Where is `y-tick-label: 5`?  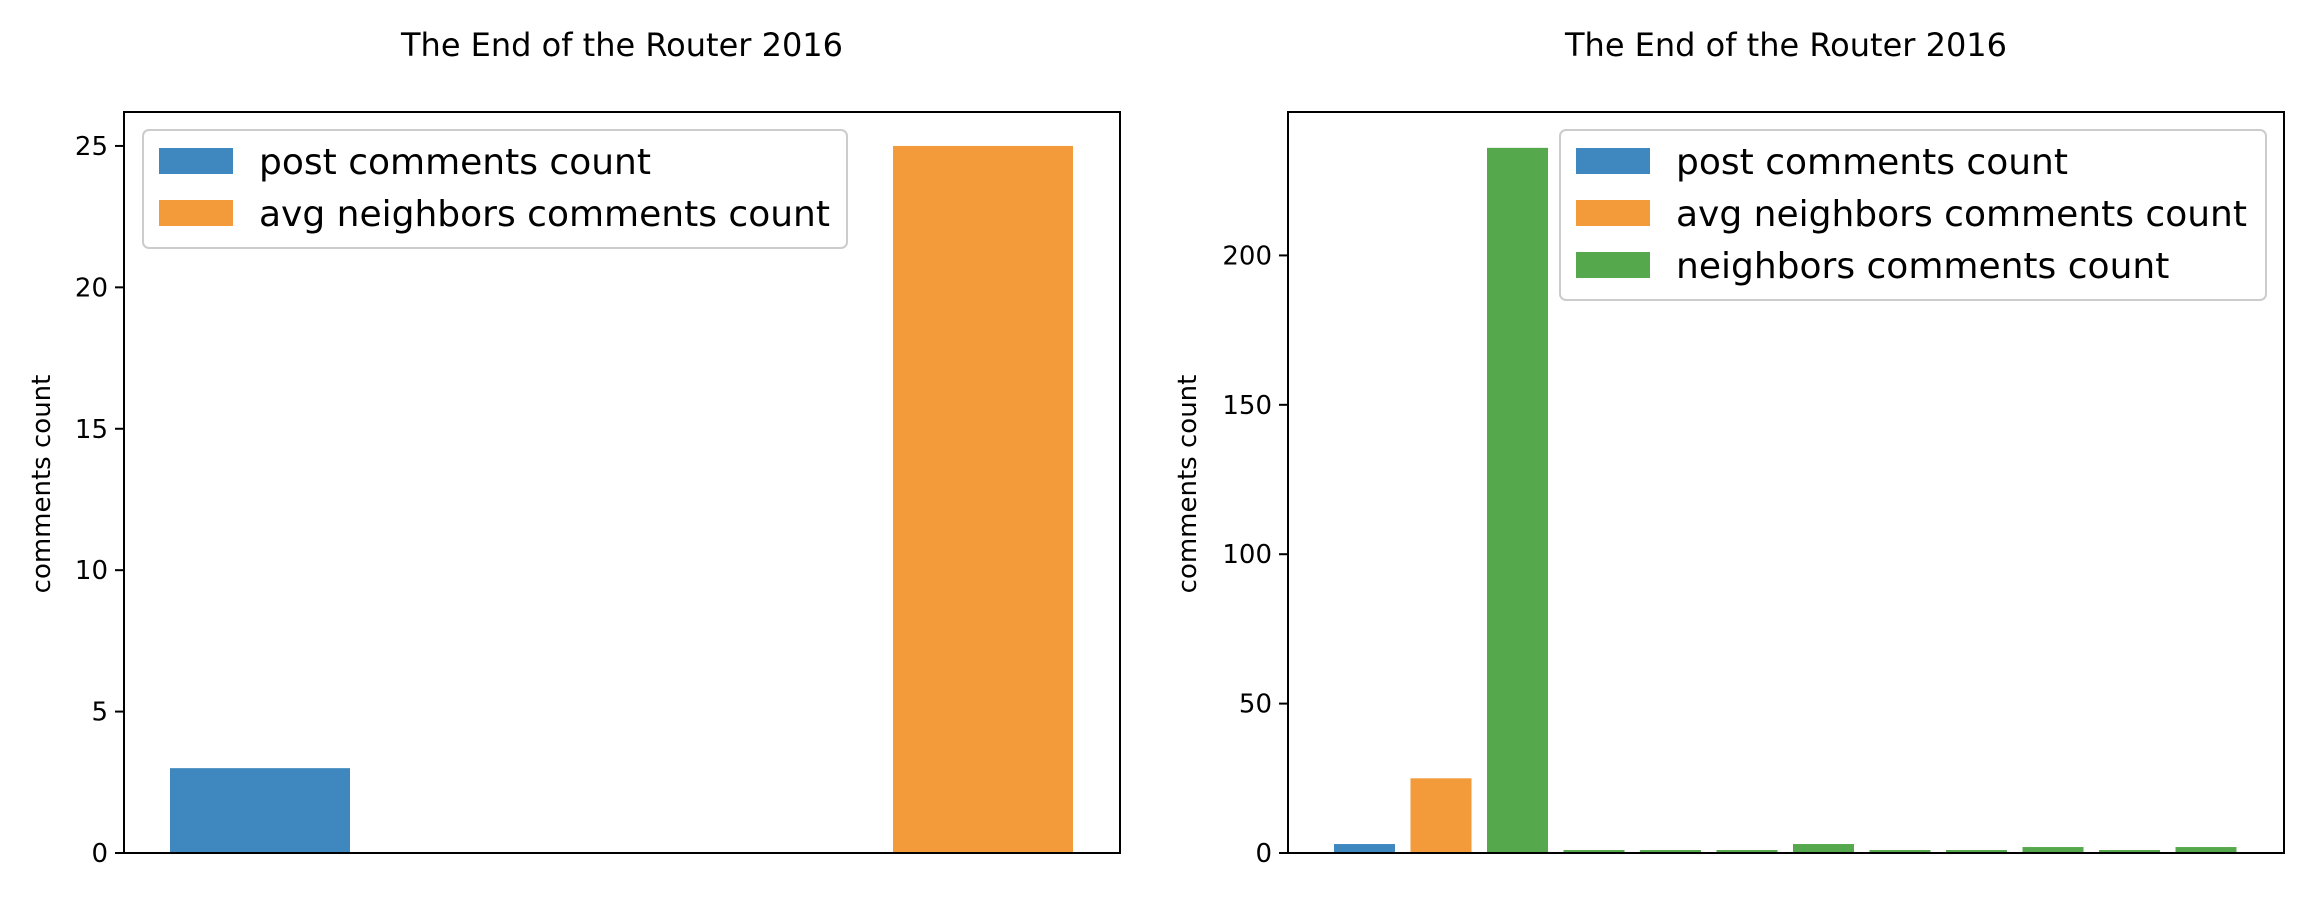
y-tick-label: 5 is located at coordinates (99, 713).